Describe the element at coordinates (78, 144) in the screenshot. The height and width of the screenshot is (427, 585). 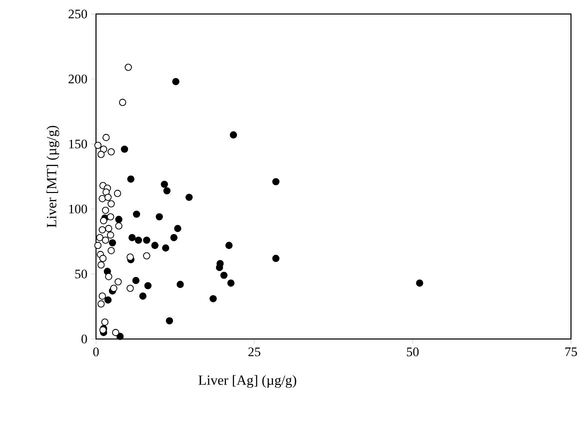
I see `y-tick-label: 150` at that location.